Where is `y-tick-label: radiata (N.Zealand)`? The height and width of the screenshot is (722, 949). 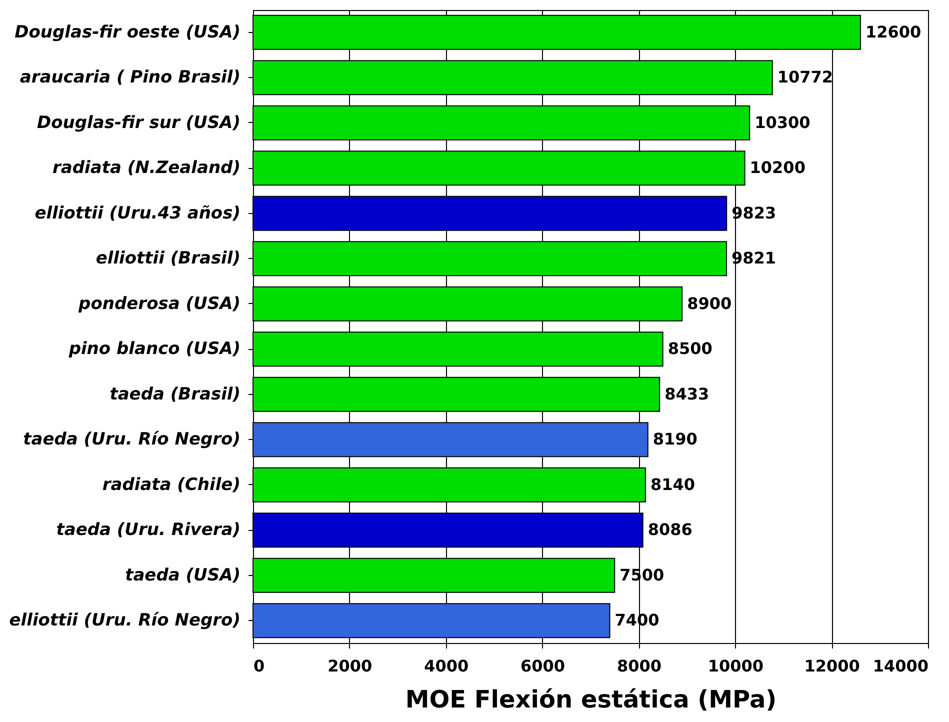 y-tick-label: radiata (N.Zealand) is located at coordinates (146, 168).